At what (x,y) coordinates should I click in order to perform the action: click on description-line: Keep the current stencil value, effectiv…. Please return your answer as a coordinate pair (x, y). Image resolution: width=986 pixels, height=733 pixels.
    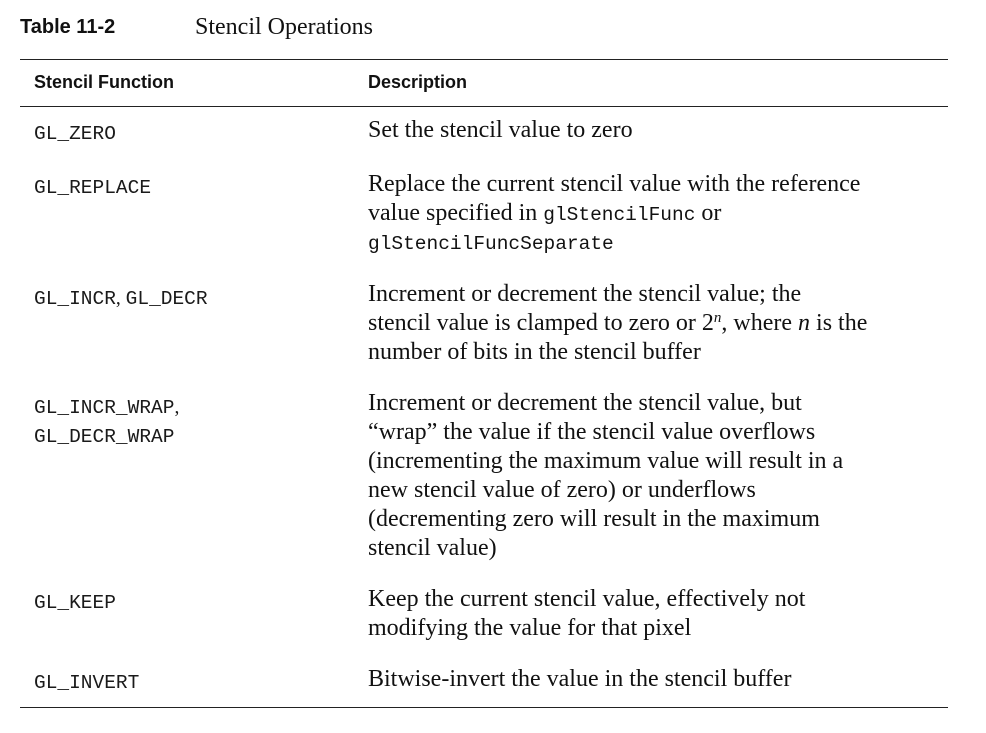
    Looking at the image, I should click on (587, 599).